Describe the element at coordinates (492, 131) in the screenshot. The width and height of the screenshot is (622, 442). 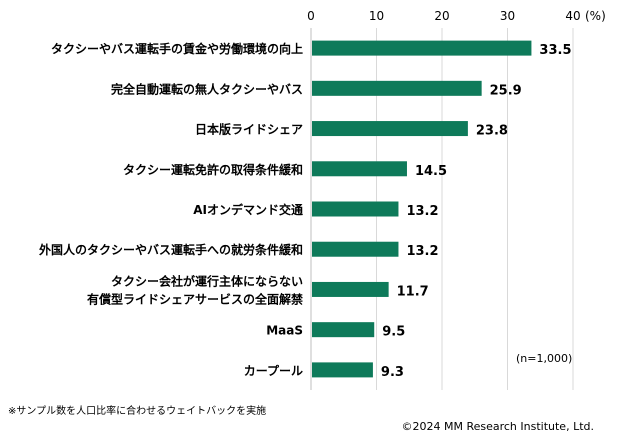
I see `value-label: 23.8` at that location.